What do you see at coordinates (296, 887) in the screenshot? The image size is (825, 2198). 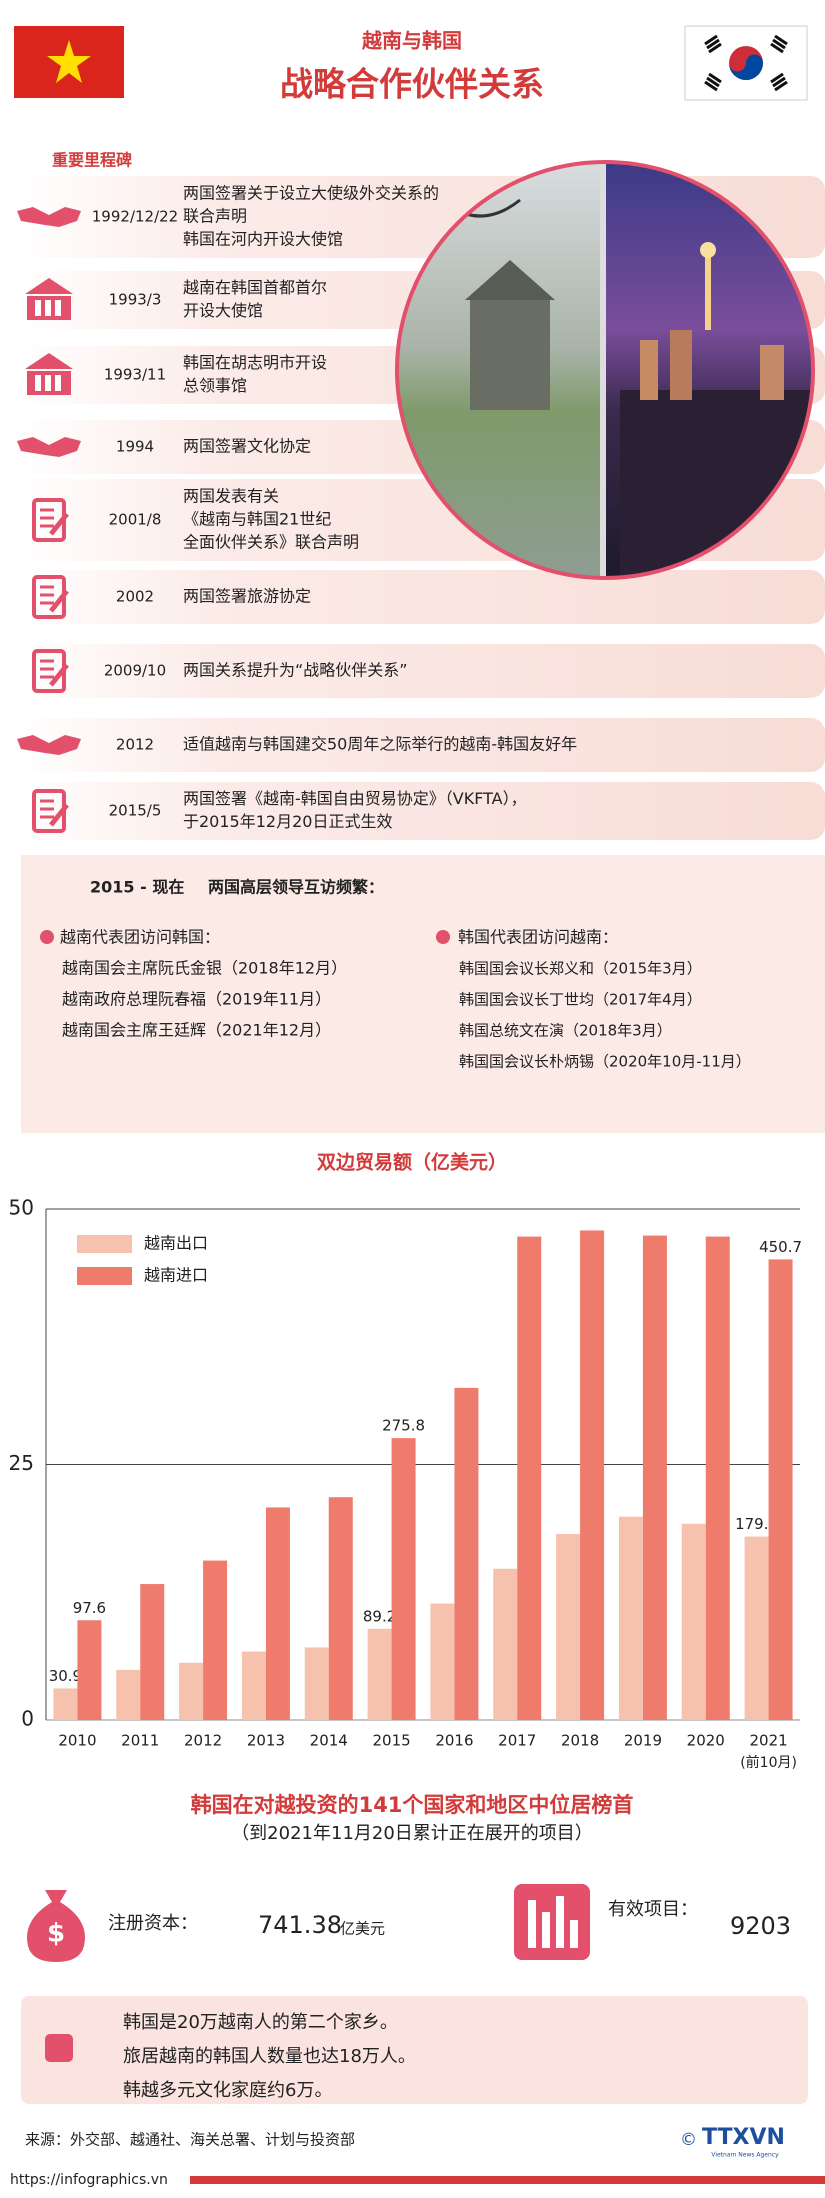 I see `visits-heading: 两国高层领导互访频繁：` at bounding box center [296, 887].